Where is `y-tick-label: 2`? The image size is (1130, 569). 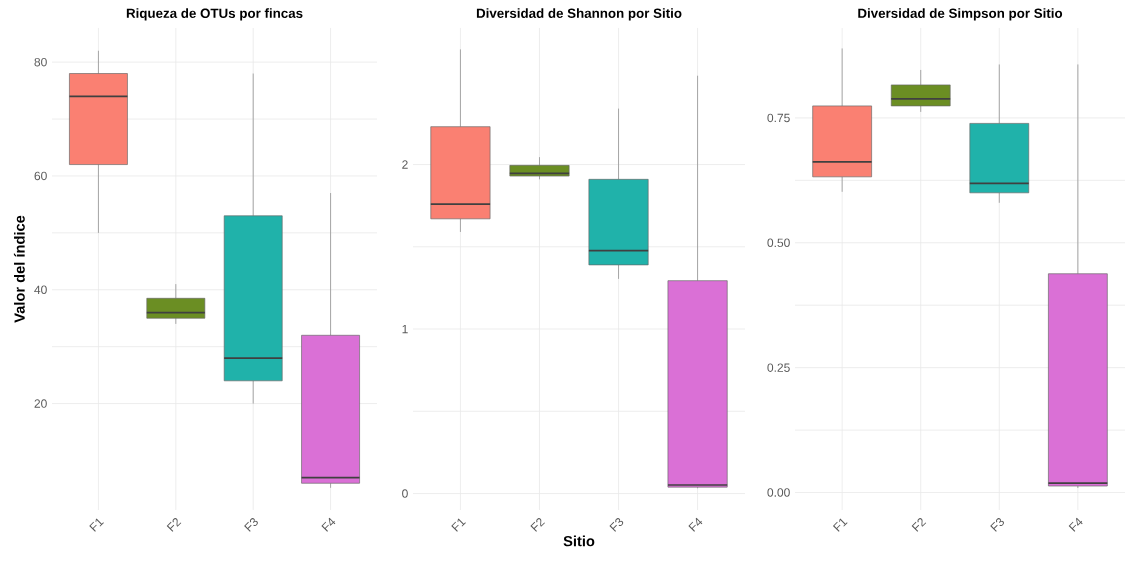
y-tick-label: 2 is located at coordinates (405, 164).